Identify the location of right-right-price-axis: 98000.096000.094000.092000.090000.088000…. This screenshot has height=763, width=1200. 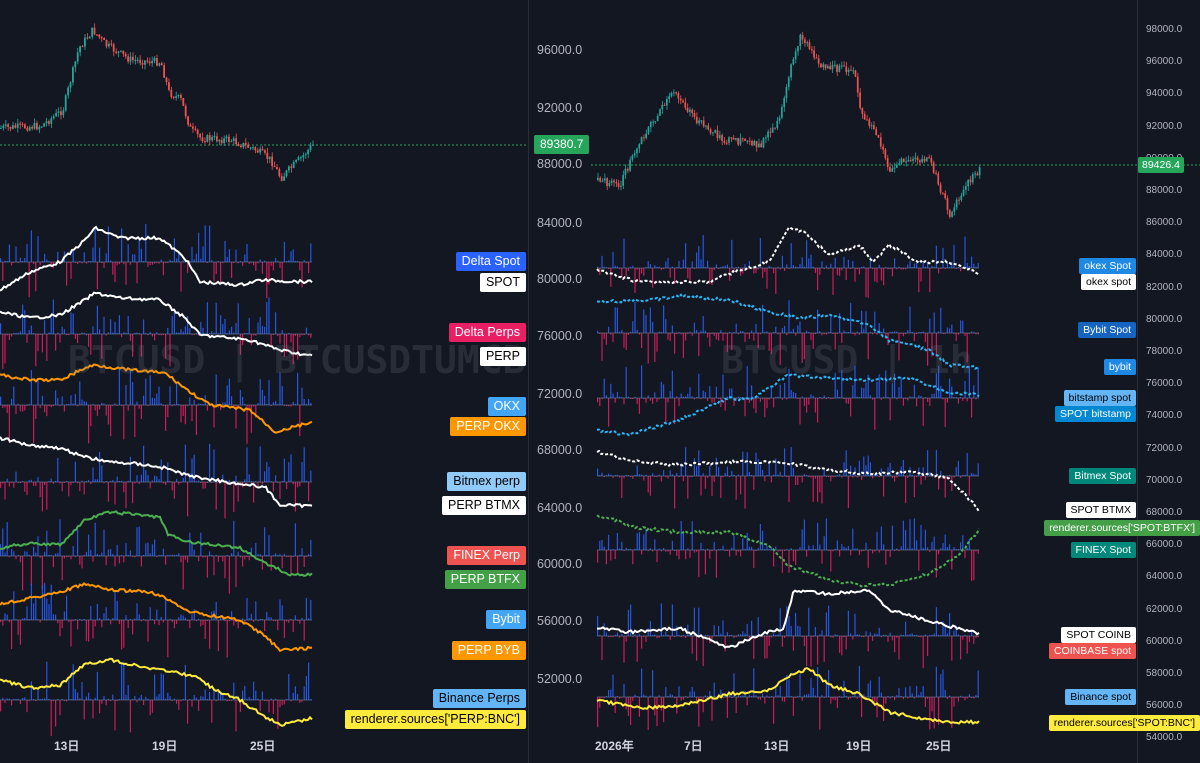
(1168, 381).